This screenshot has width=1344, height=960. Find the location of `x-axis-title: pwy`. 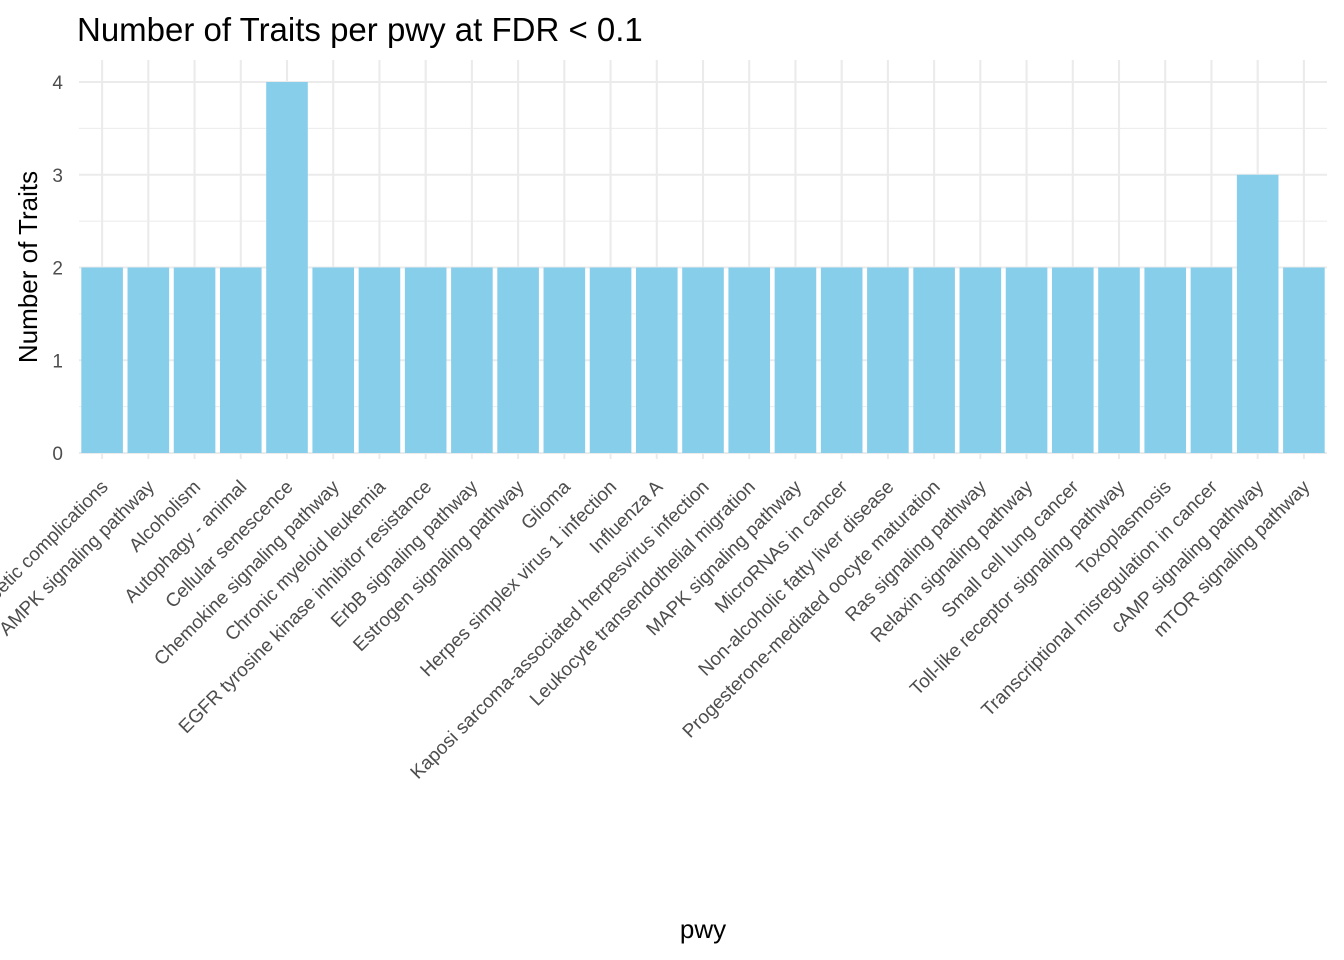

x-axis-title: pwy is located at coordinates (703, 929).